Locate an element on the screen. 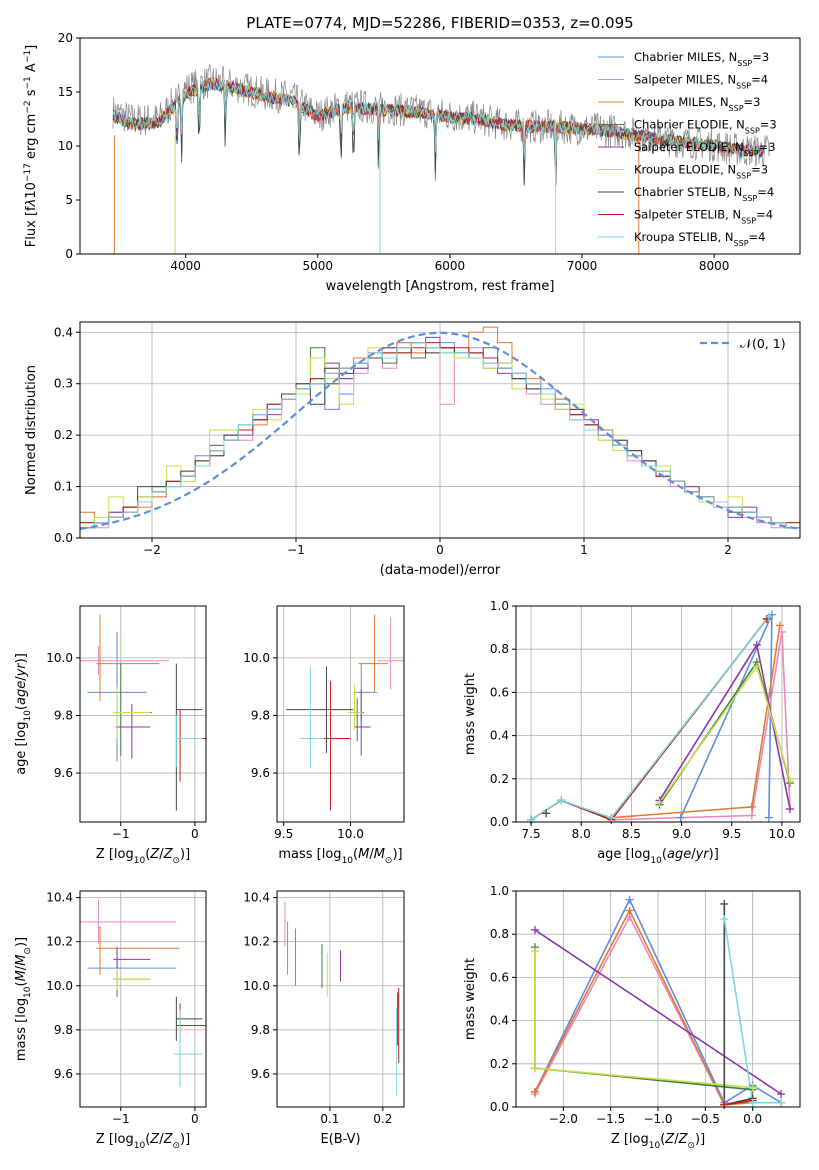 This screenshot has height=1170, width=819. x-tick-label: −2.0 is located at coordinates (563, 1119).